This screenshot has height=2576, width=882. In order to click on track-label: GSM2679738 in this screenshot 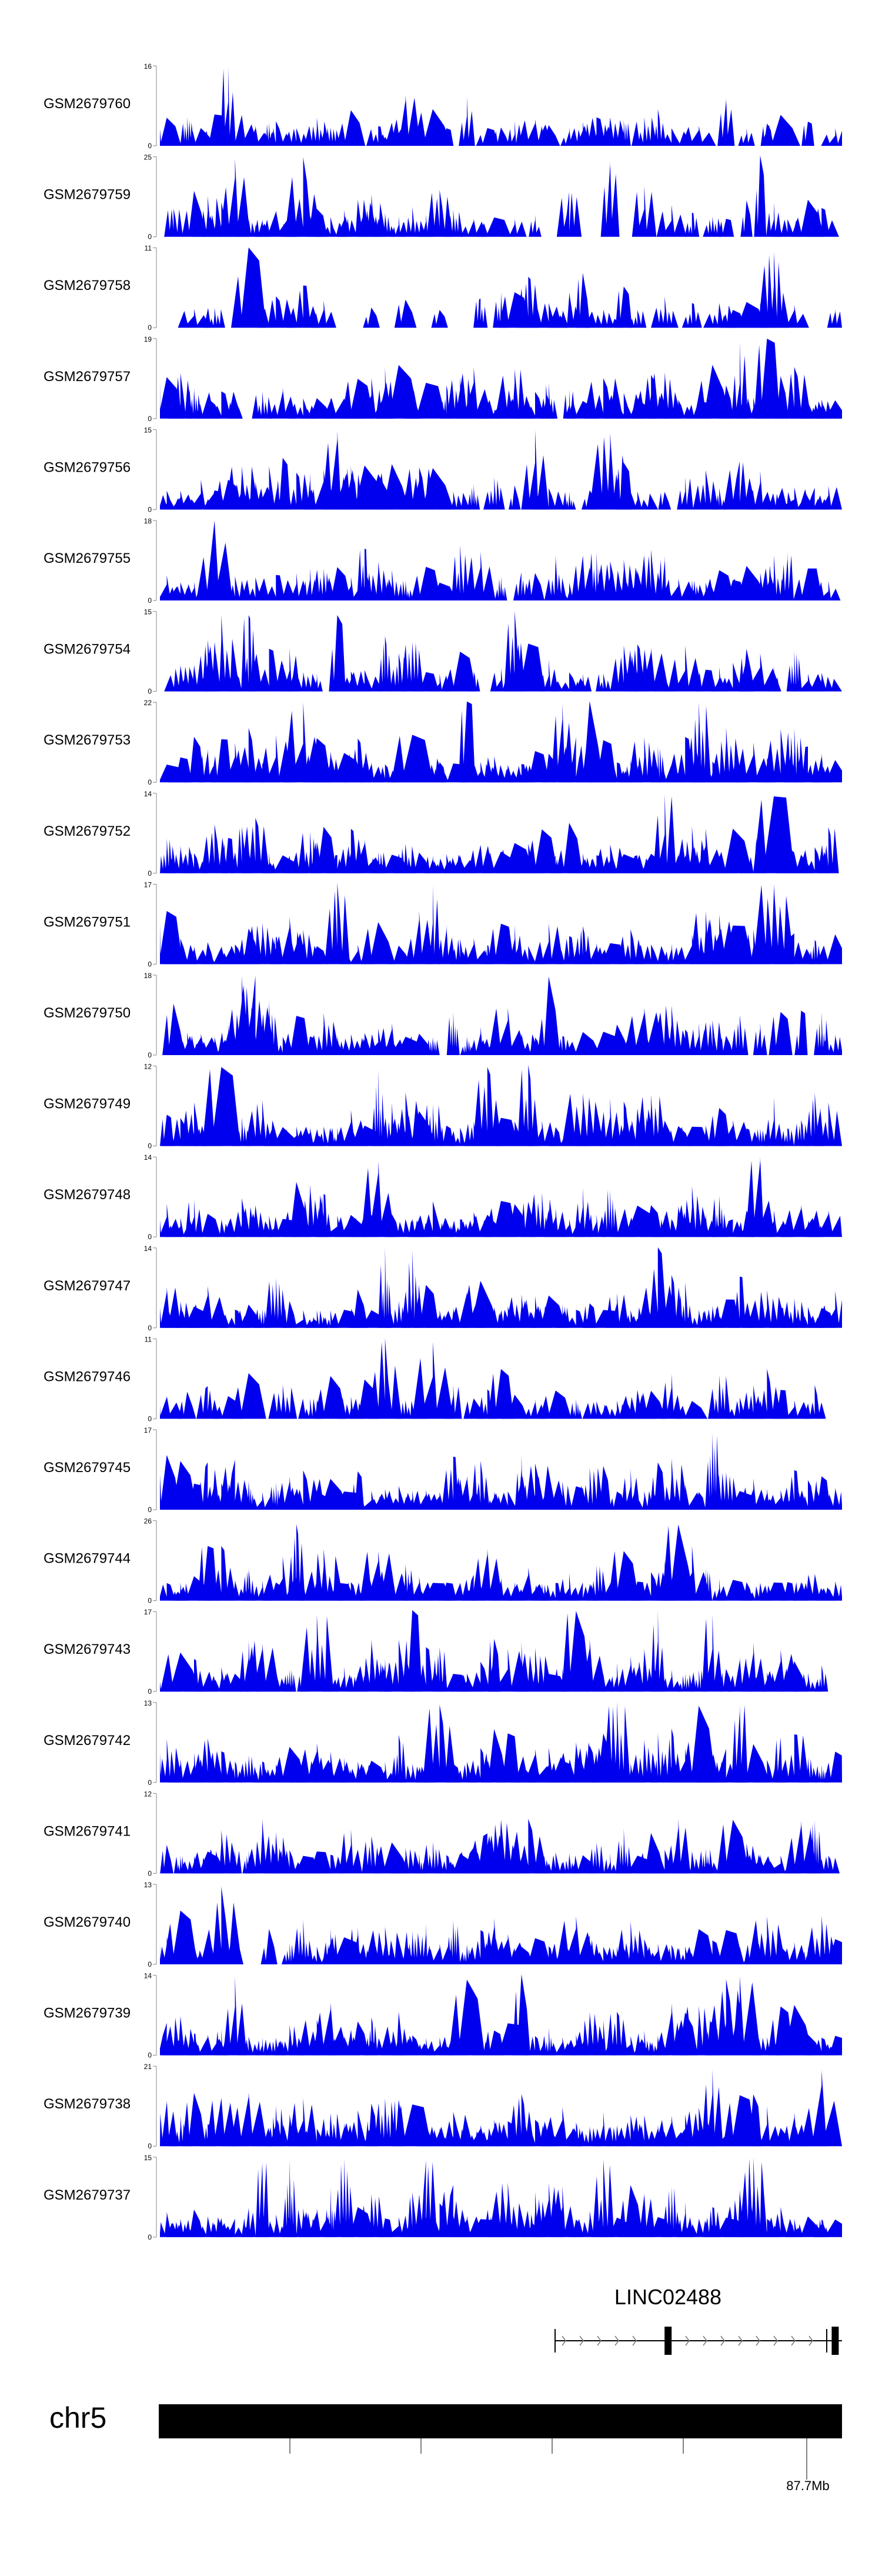, I will do `click(87, 2104)`.